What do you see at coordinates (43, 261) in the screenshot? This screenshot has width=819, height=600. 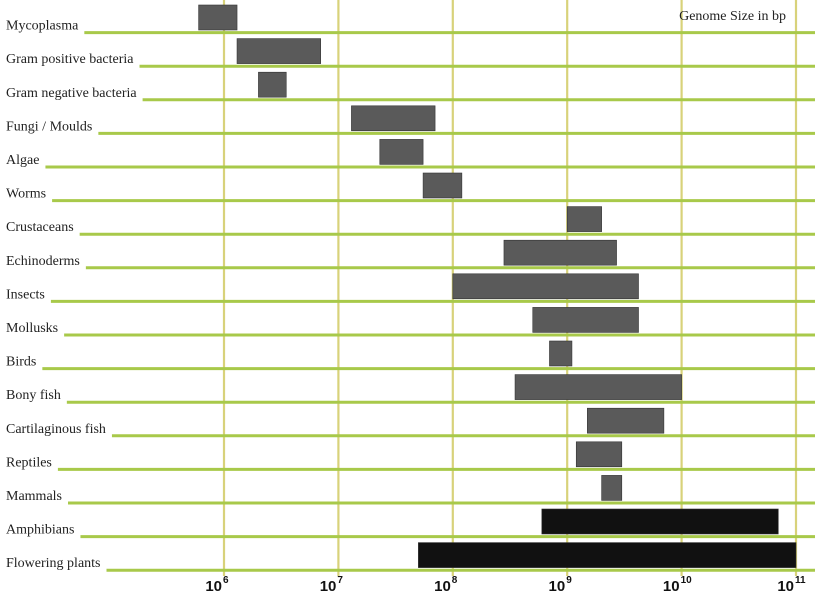 I see `category-label: Echinoderms` at bounding box center [43, 261].